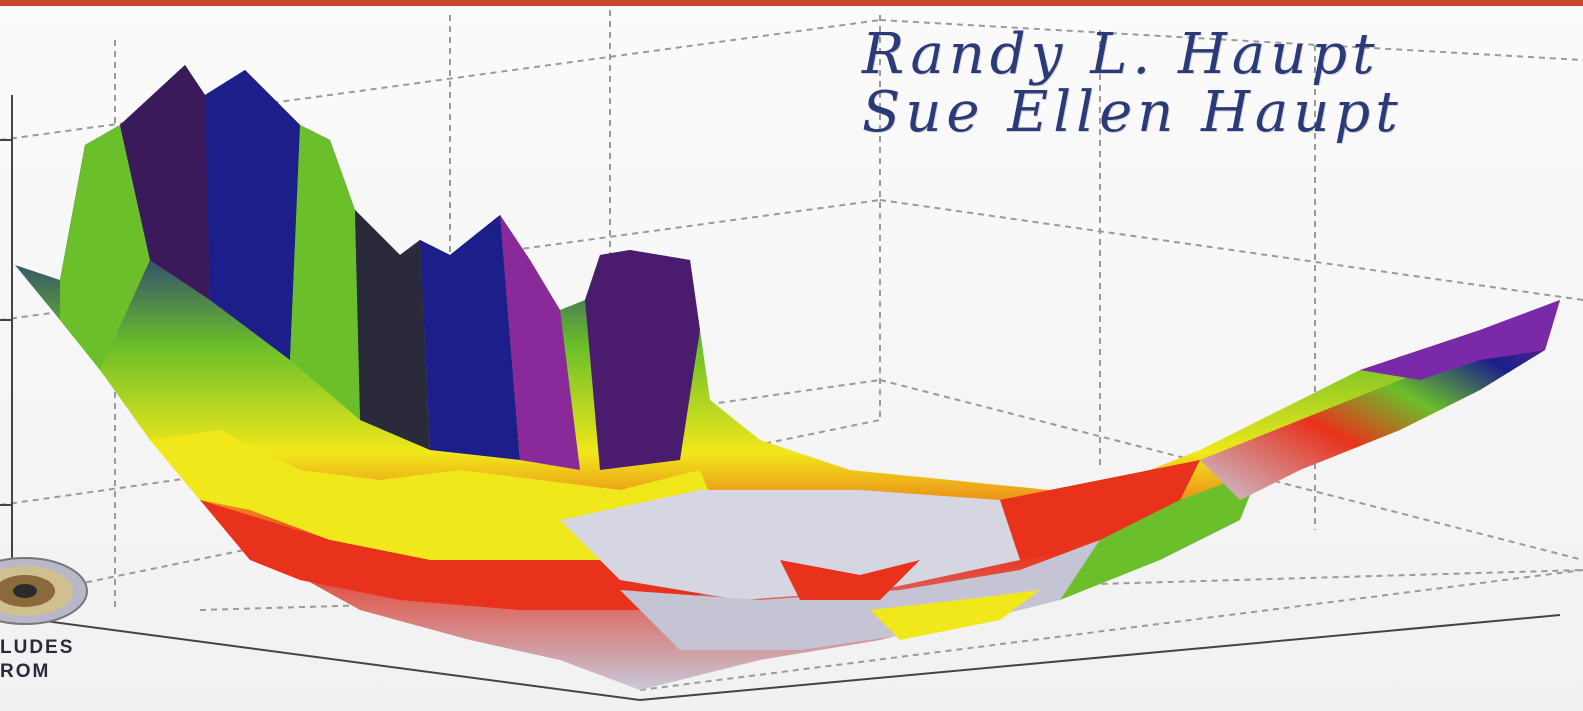  Describe the element at coordinates (791, 3) in the screenshot. I see `top-color-band` at that location.